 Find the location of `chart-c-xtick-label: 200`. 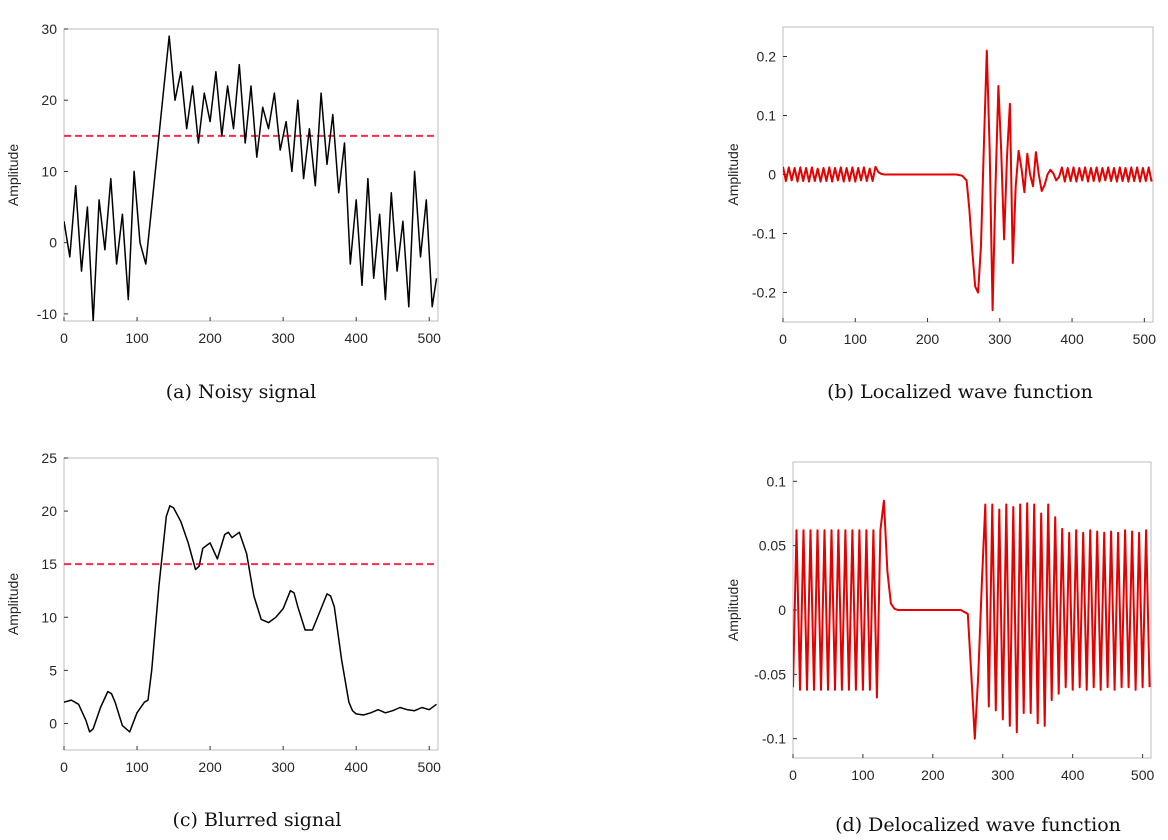

chart-c-xtick-label: 200 is located at coordinates (210, 767).